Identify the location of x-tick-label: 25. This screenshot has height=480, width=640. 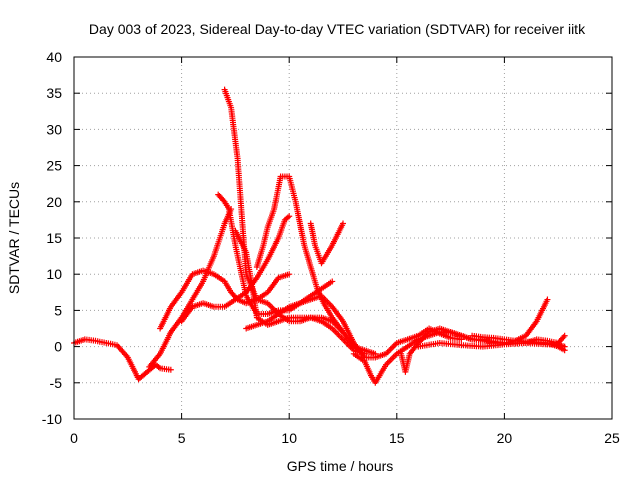
(612, 438).